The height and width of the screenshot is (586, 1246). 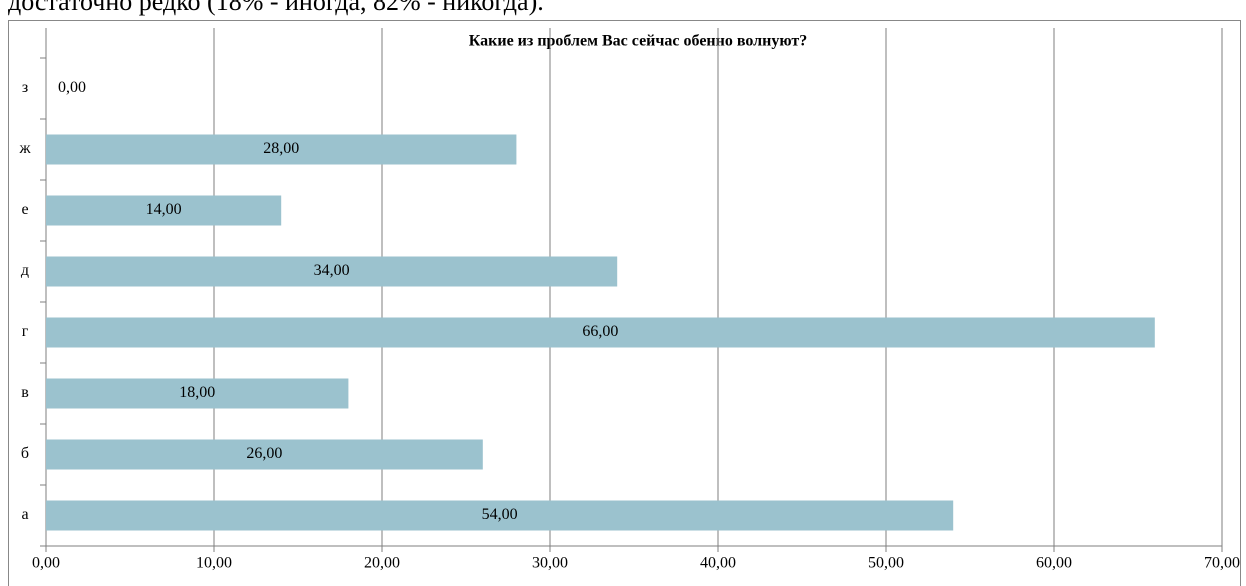 I want to click on x-tick-label: 30,00, so click(x=550, y=563).